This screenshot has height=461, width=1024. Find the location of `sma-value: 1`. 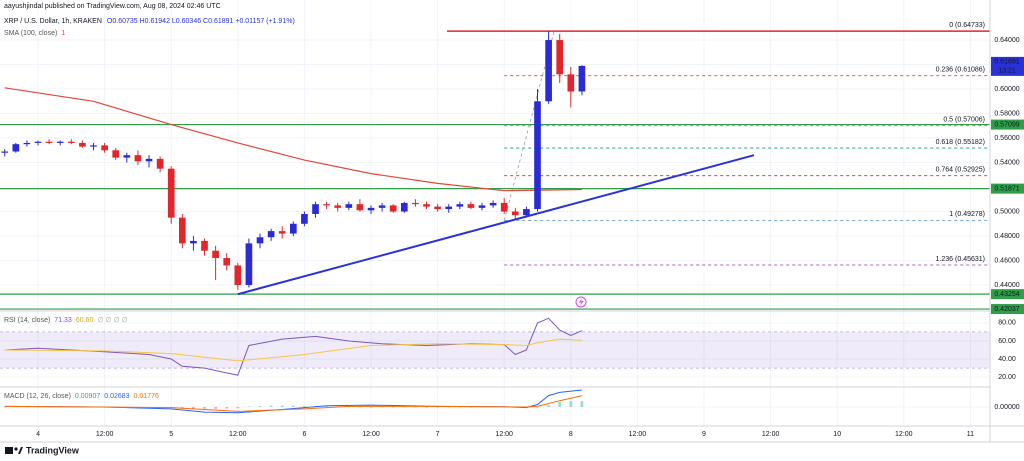

sma-value: 1 is located at coordinates (63, 33).